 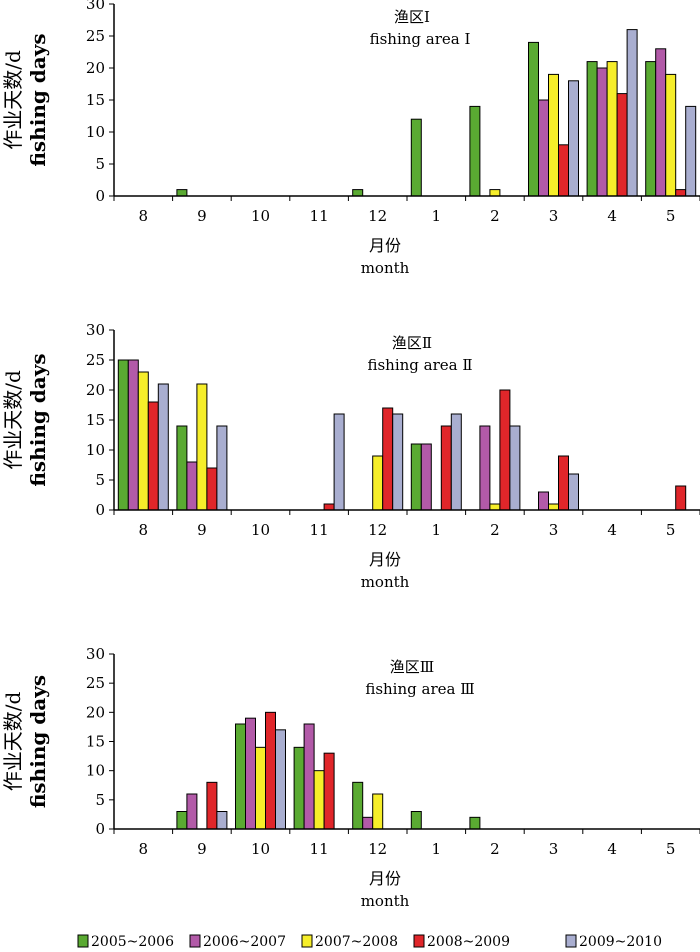 What do you see at coordinates (388, 459) in the screenshot?
I see `bar-2-2008~2009-12` at bounding box center [388, 459].